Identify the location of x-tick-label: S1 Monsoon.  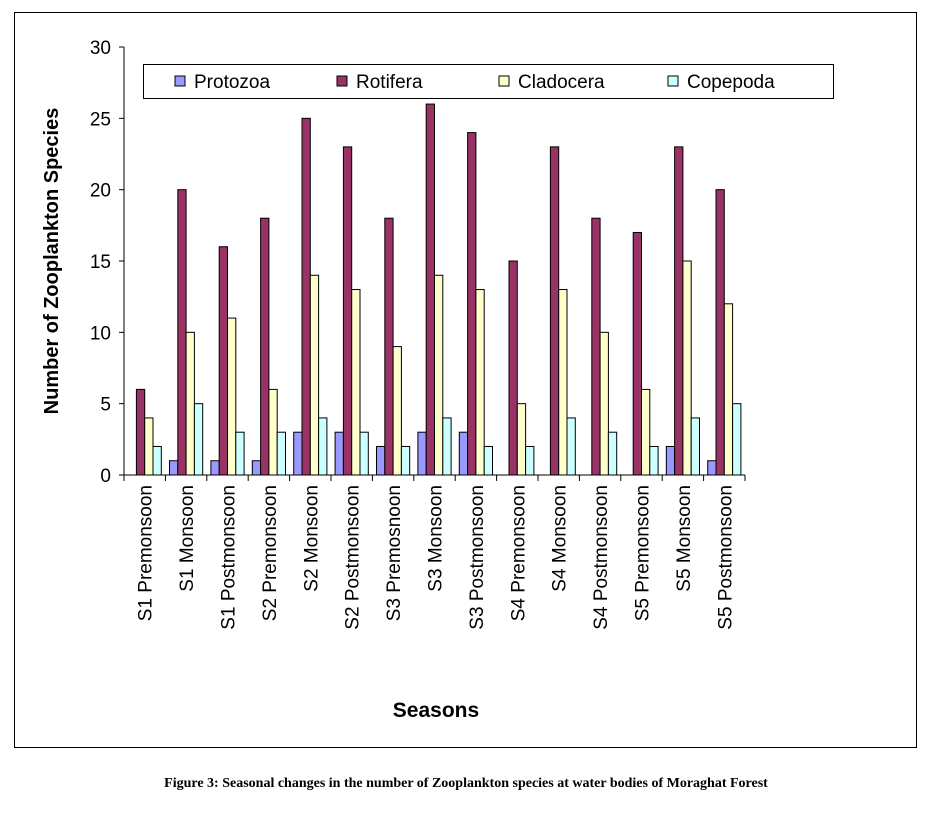
(187, 538).